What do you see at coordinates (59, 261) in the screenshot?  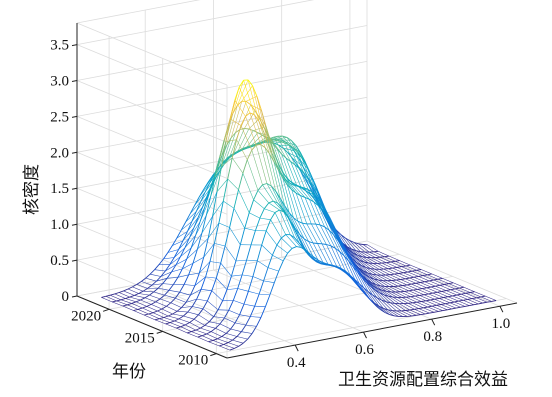 I see `z-tick-label: 0.5` at bounding box center [59, 261].